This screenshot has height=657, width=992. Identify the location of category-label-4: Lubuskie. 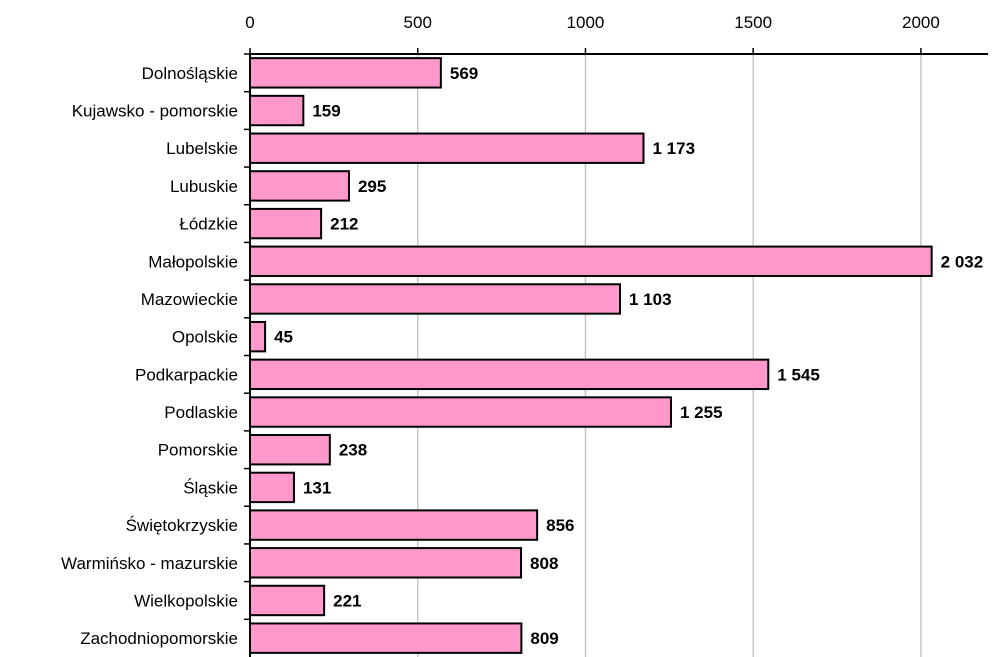
(204, 186).